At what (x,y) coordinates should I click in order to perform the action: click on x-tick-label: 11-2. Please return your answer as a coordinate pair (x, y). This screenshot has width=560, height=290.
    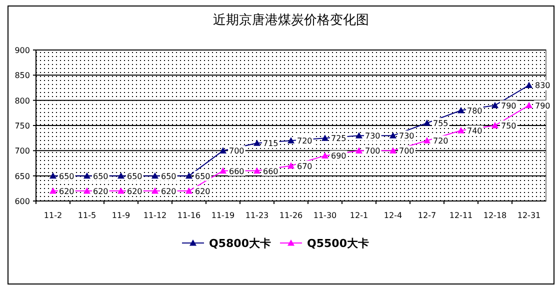
    Looking at the image, I should click on (53, 215).